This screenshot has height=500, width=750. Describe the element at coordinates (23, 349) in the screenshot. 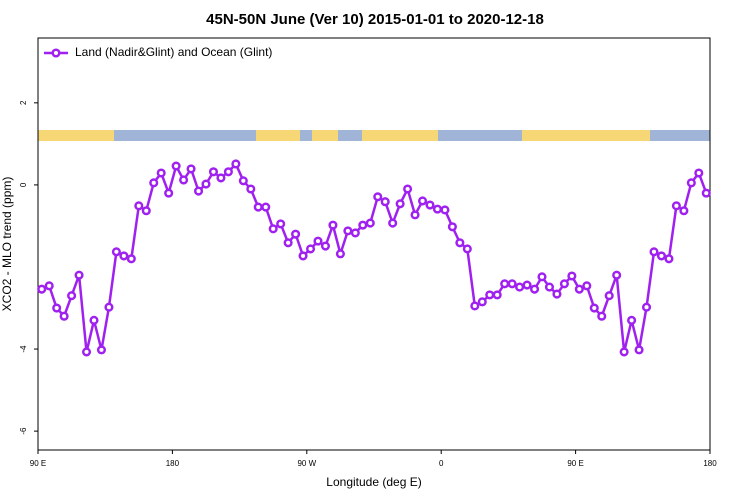

I see `y-tick-label: -4` at that location.